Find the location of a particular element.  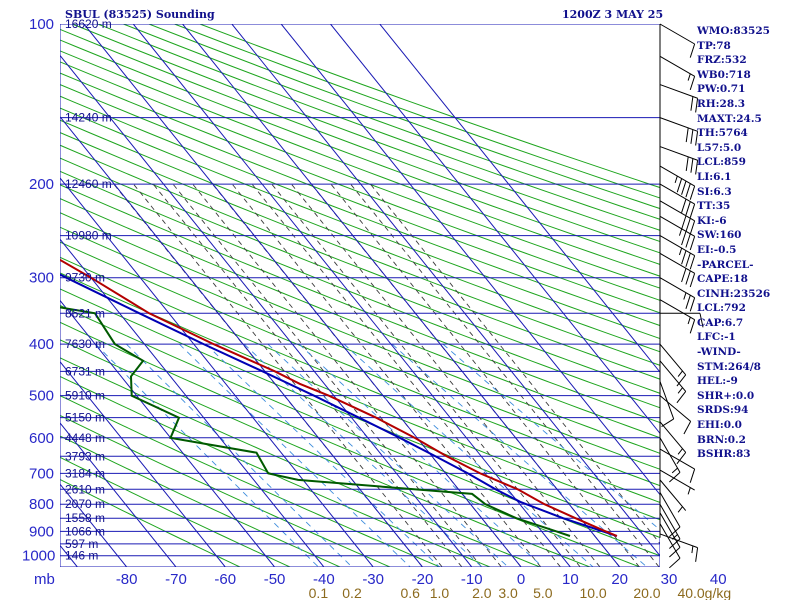

height-label: 16620 m is located at coordinates (88, 24).